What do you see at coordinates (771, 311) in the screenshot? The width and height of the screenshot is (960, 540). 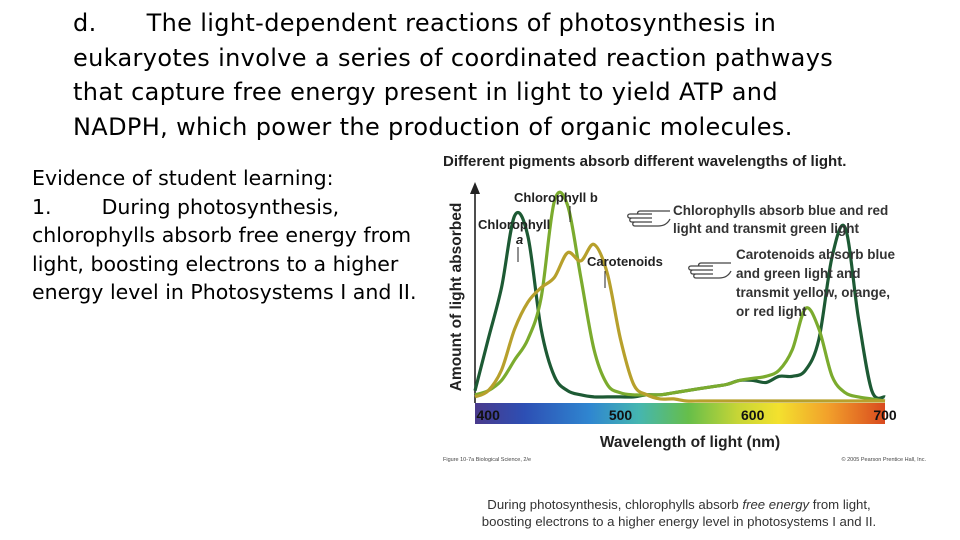 I see `carotenoid-note-line: or red light` at bounding box center [771, 311].